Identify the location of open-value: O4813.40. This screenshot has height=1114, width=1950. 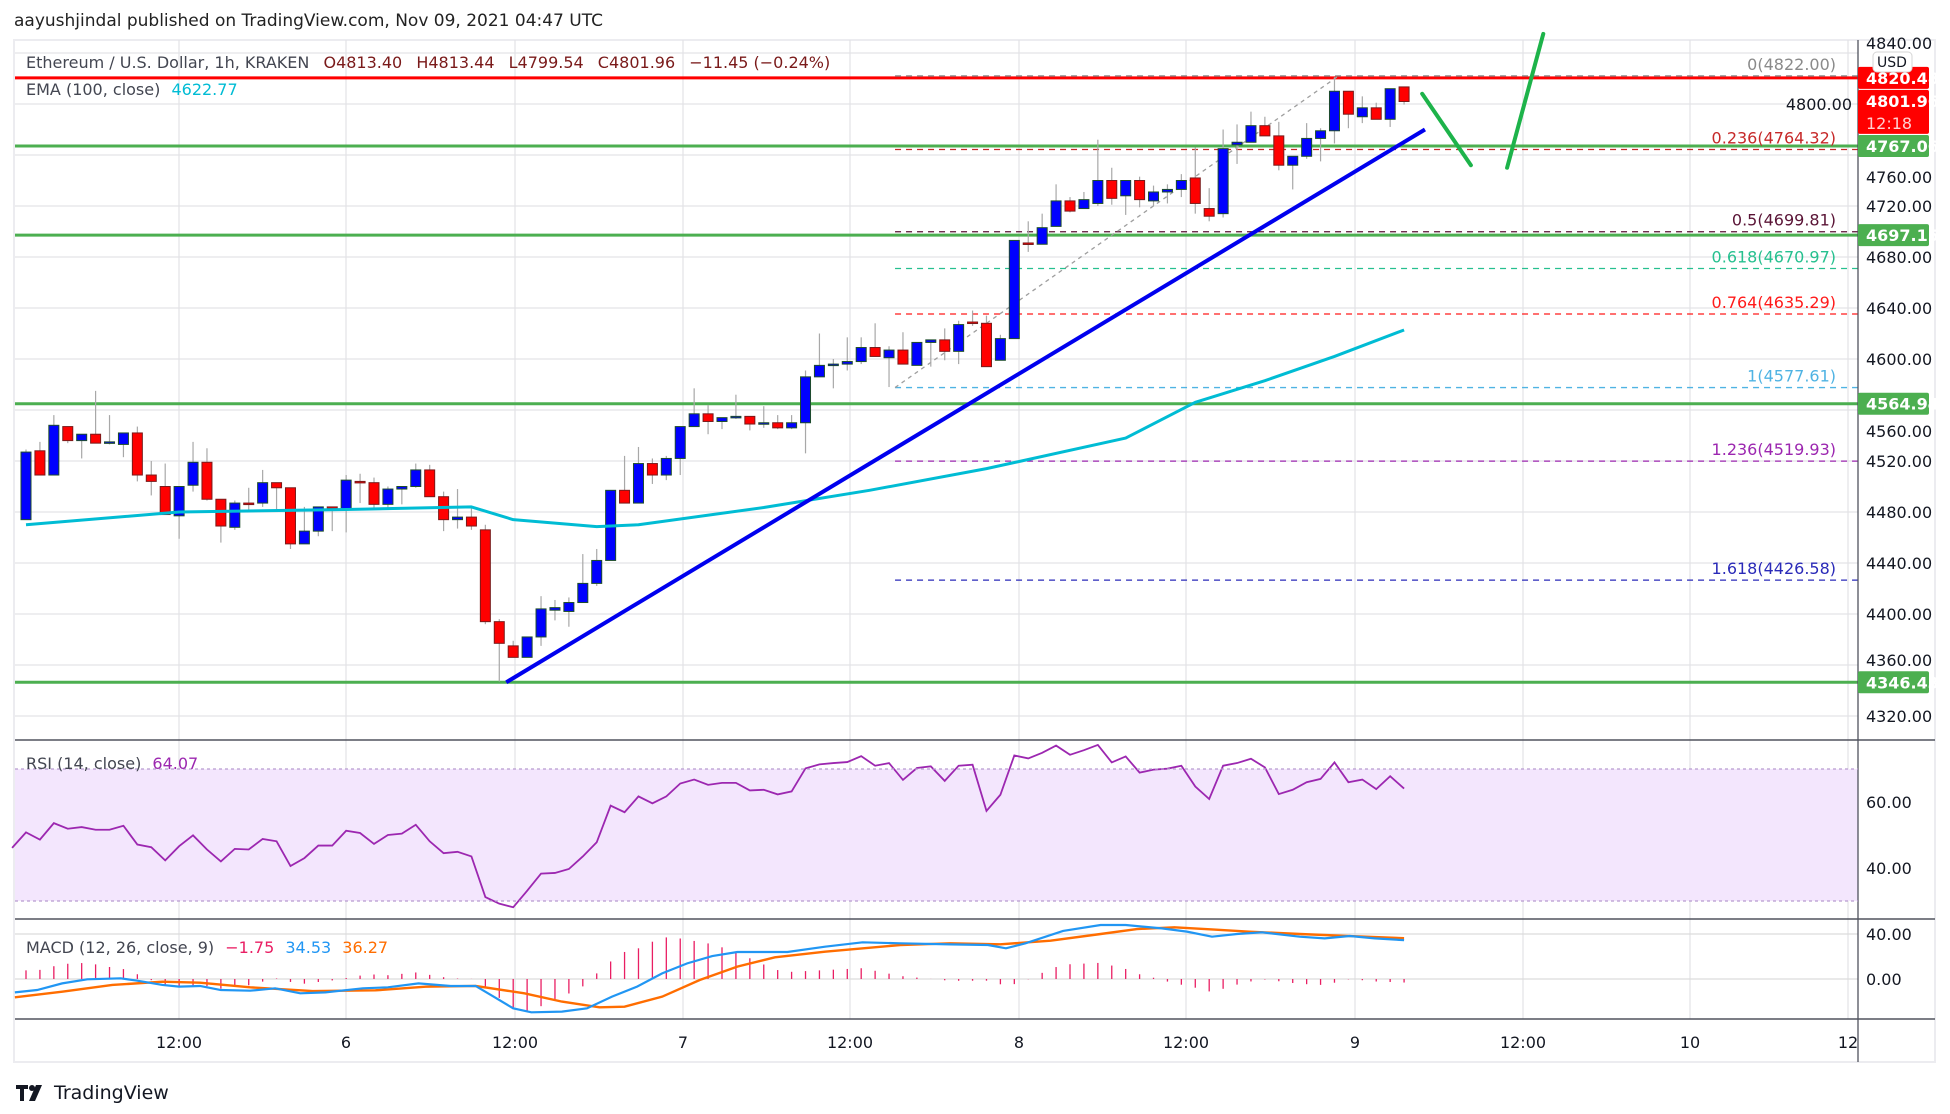
(363, 62).